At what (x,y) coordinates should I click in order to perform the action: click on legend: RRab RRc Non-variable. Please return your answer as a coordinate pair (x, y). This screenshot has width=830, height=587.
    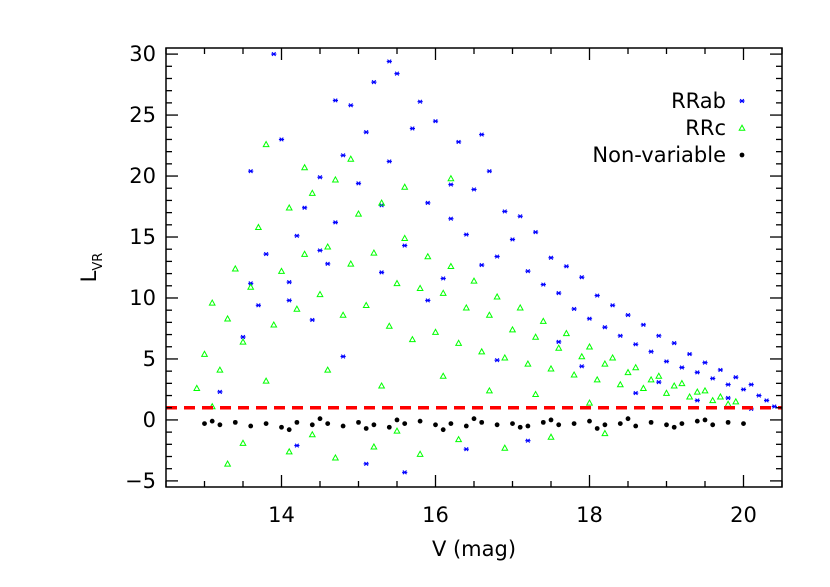
    Looking at the image, I should click on (669, 128).